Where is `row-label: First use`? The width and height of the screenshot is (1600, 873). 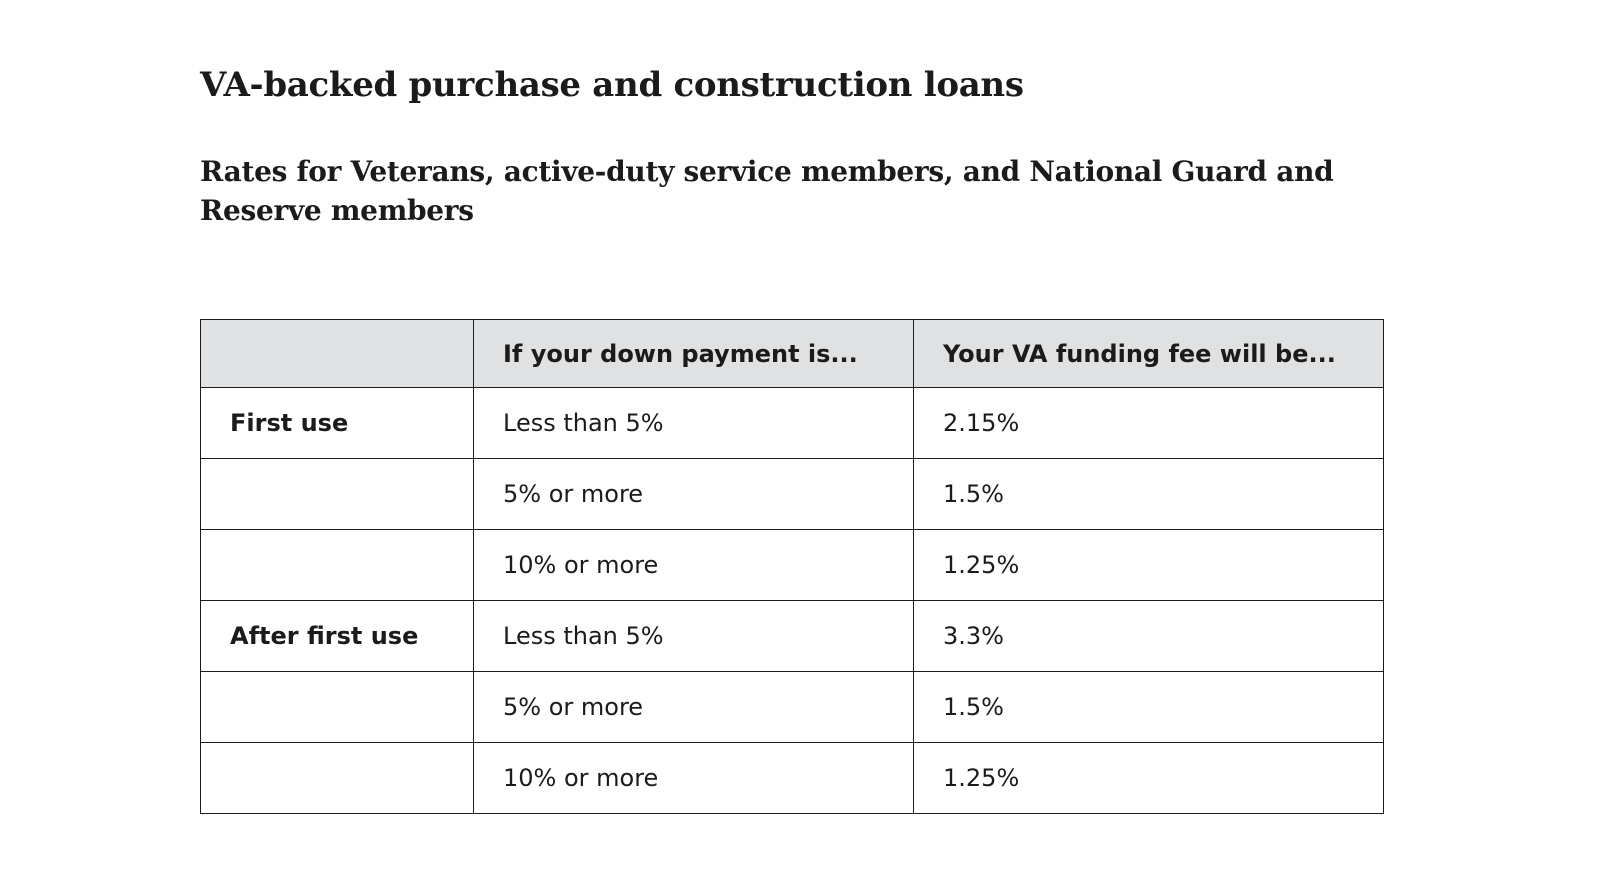
row-label: First use is located at coordinates (337, 423).